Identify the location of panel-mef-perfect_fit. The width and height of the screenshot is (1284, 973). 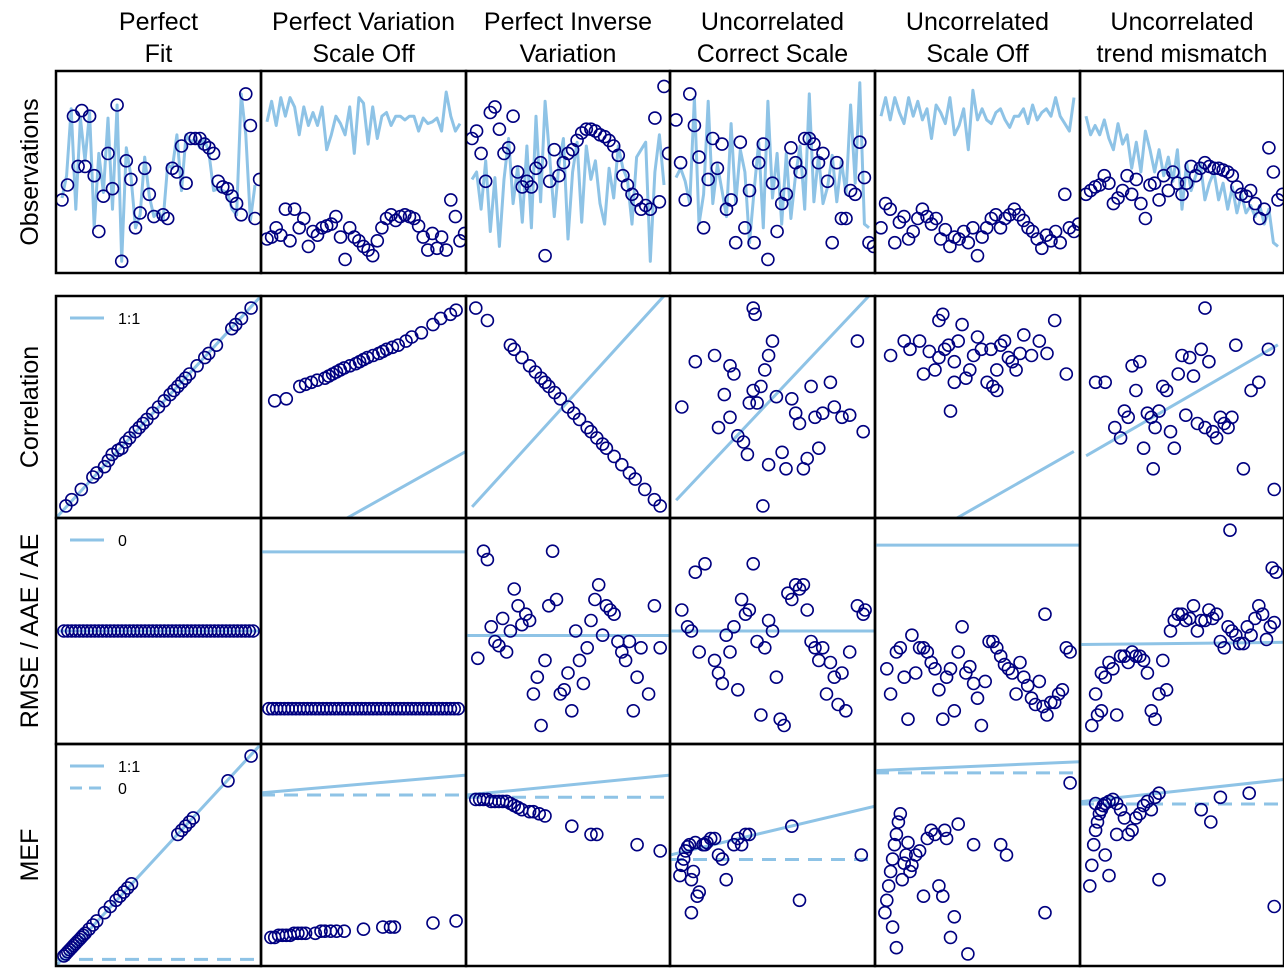
(158, 855).